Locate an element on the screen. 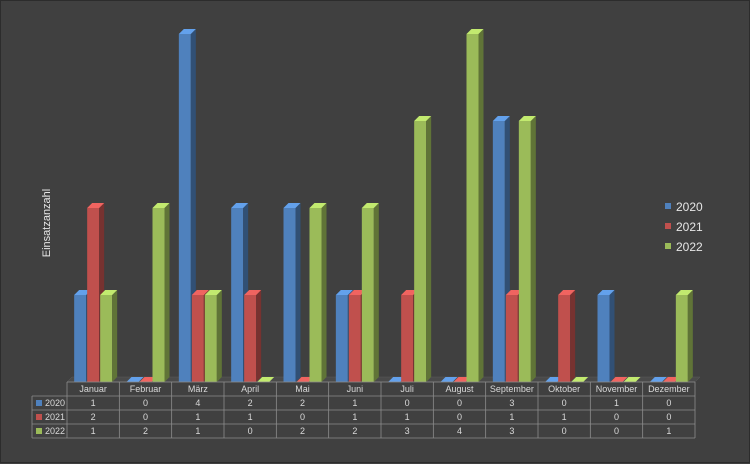 This screenshot has height=464, width=750. bar-2021-April is located at coordinates (252, 336).